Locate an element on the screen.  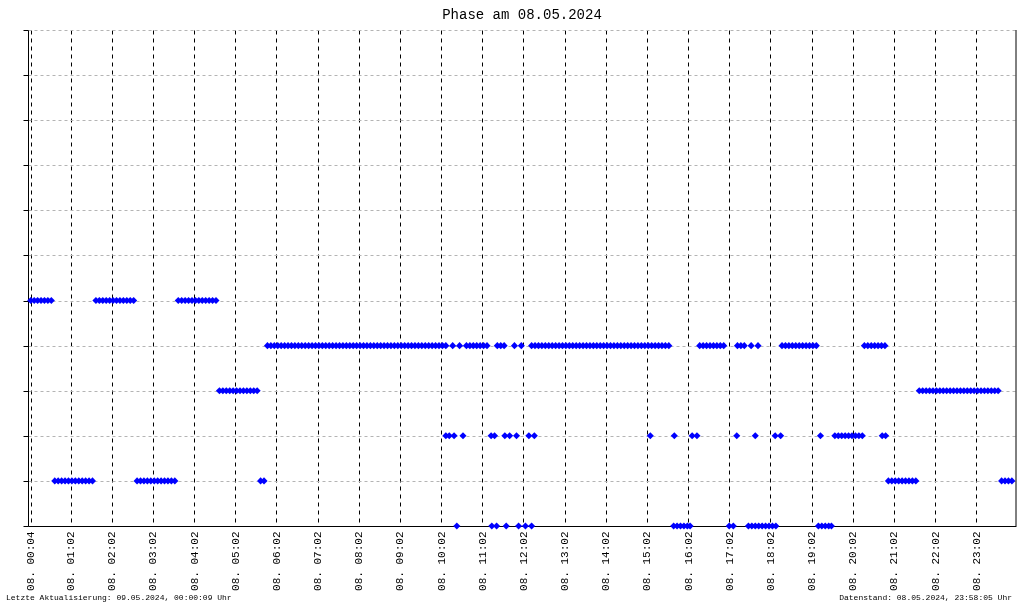
x-tick-label: 08. 14:02 is located at coordinates (606, 561).